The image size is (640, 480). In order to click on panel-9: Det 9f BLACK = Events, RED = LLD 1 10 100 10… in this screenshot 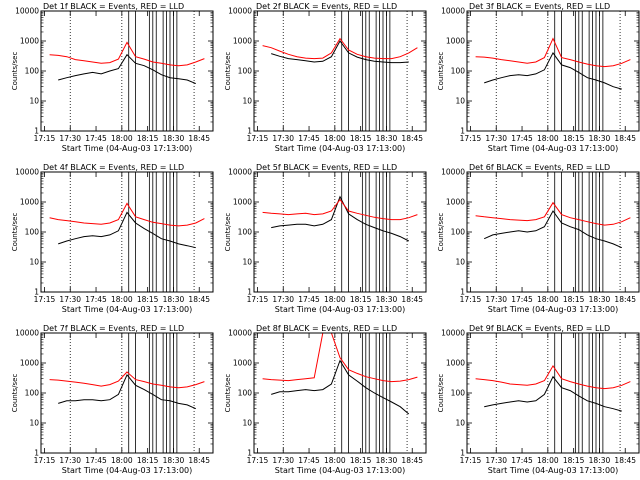, I will do `click(538, 399)`.